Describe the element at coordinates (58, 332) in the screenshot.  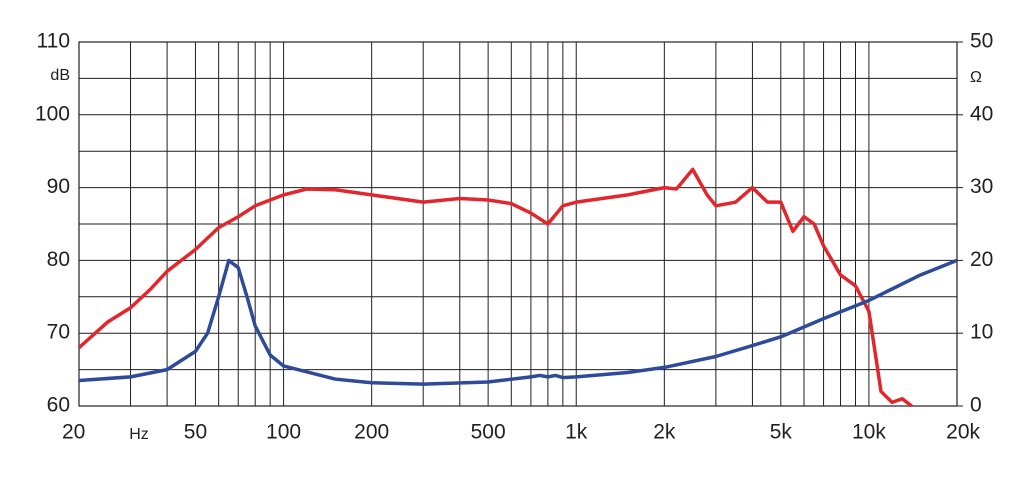
I see `y-tick-label: 70` at that location.